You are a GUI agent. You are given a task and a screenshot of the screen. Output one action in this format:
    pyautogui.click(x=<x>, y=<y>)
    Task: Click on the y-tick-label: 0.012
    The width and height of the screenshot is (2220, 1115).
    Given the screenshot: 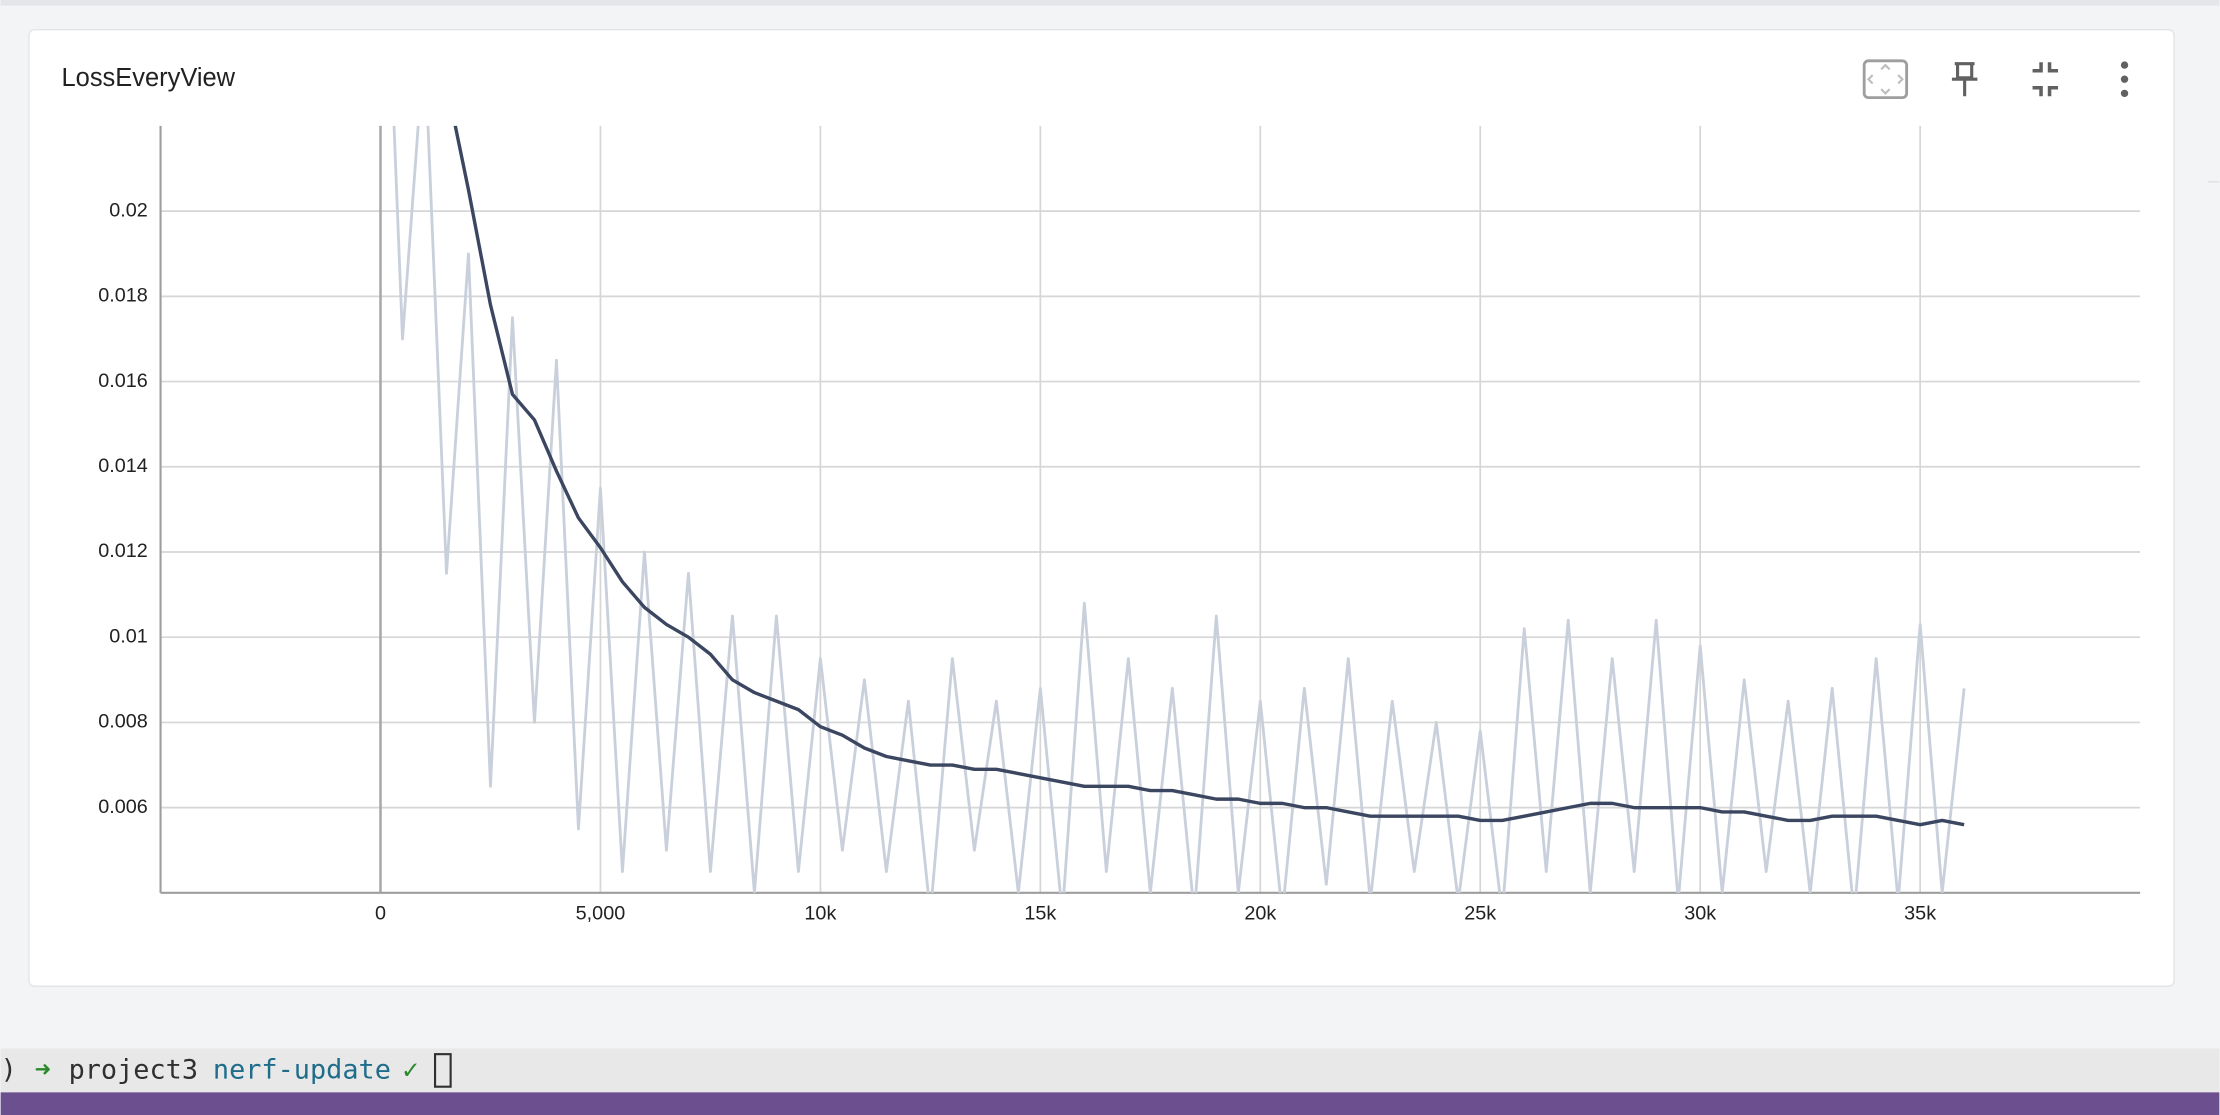 What is the action you would take?
    pyautogui.click(x=123, y=551)
    